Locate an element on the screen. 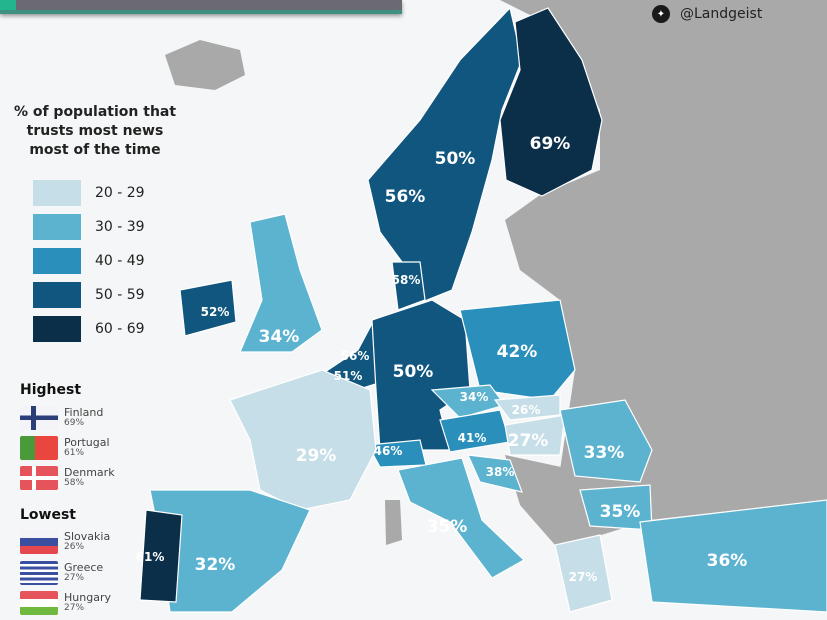 The height and width of the screenshot is (620, 827). region-turkey is located at coordinates (733, 556).